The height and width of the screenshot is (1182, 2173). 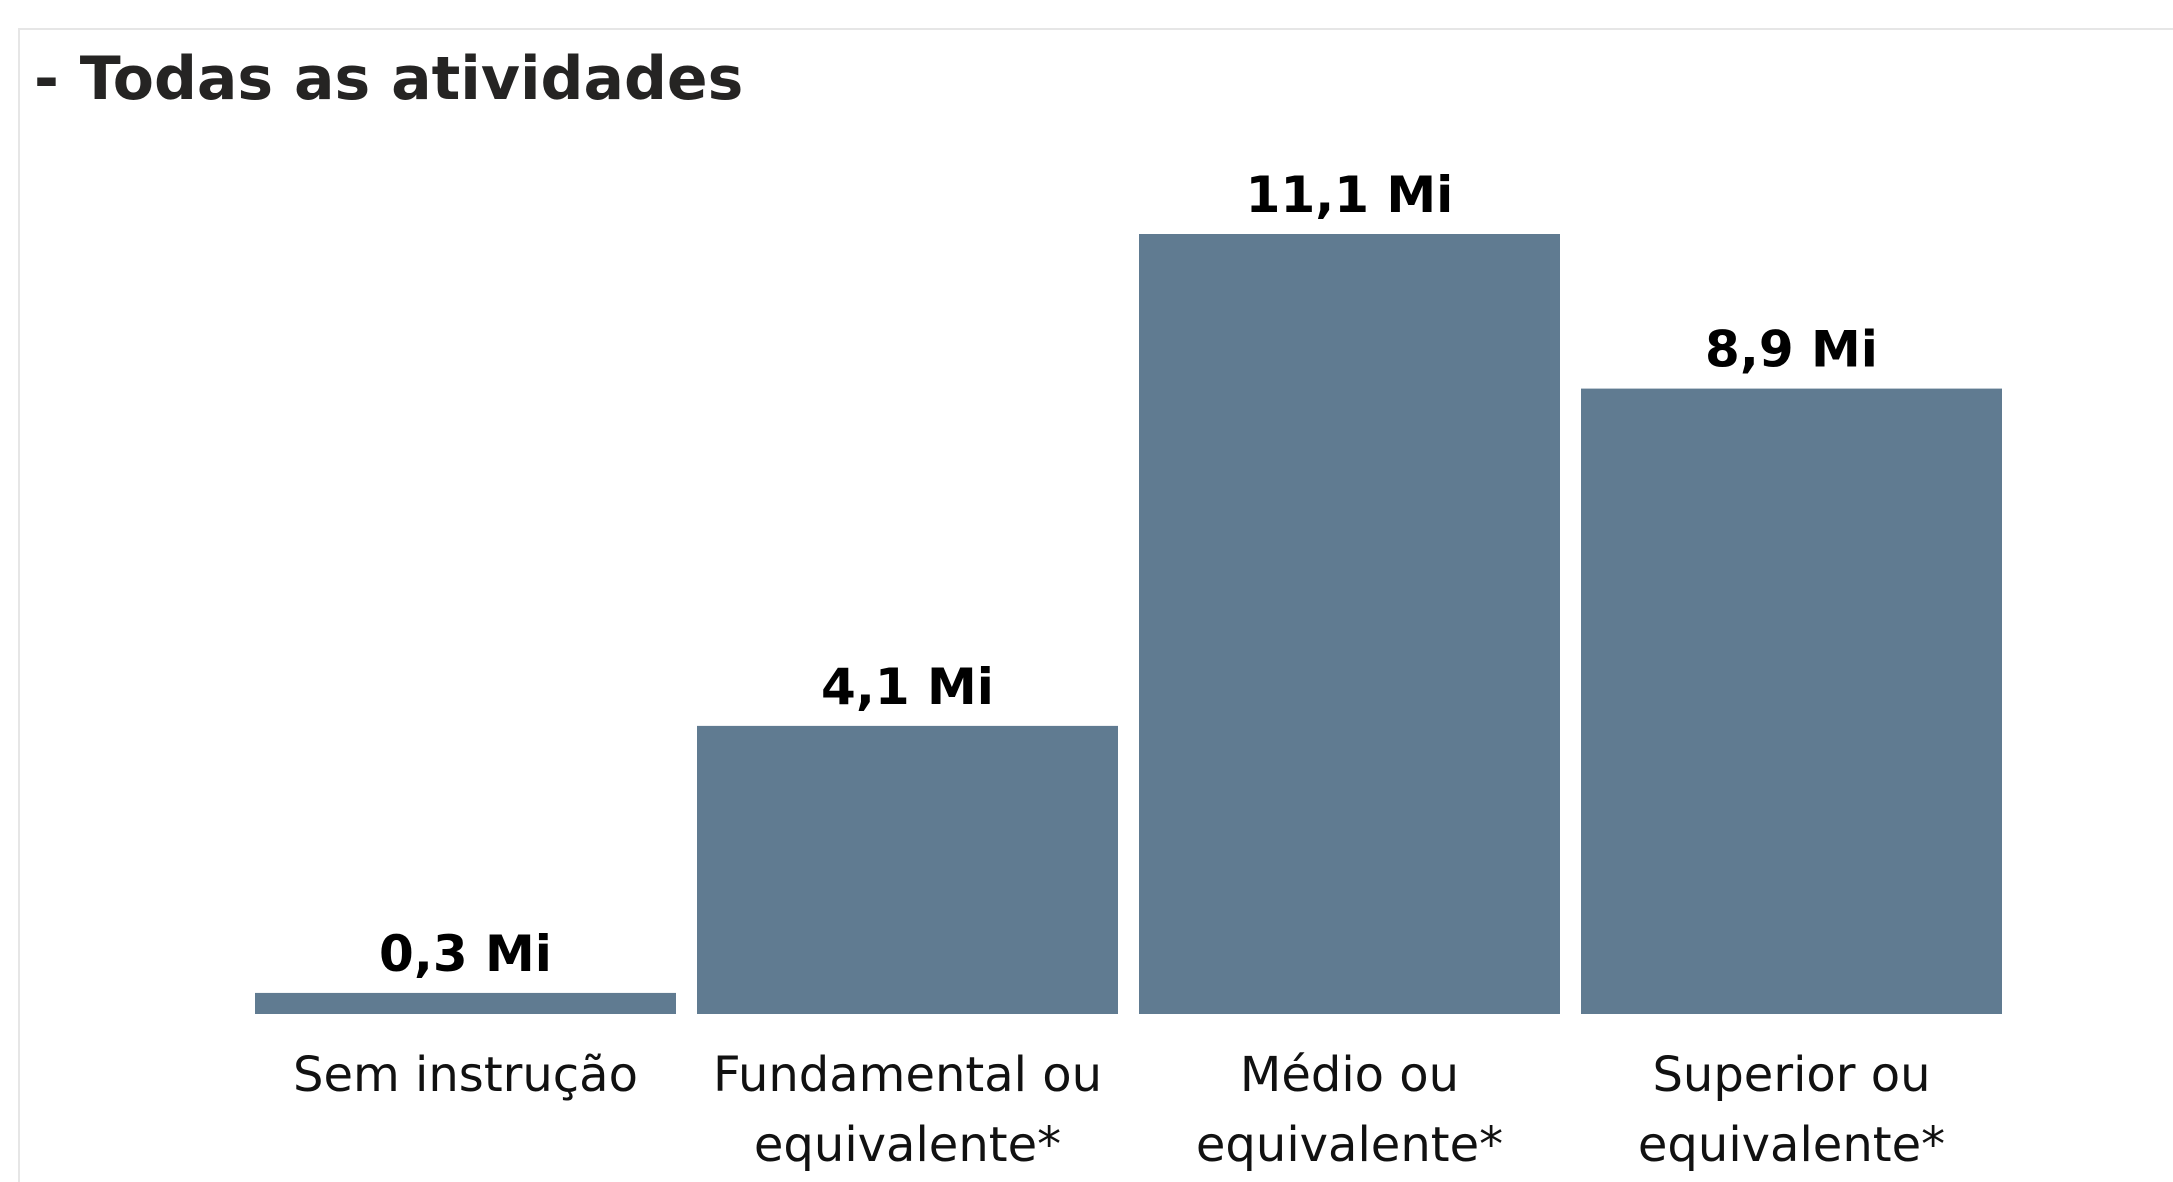 What do you see at coordinates (465, 1075) in the screenshot?
I see `x-tick-label: Sem instrução` at bounding box center [465, 1075].